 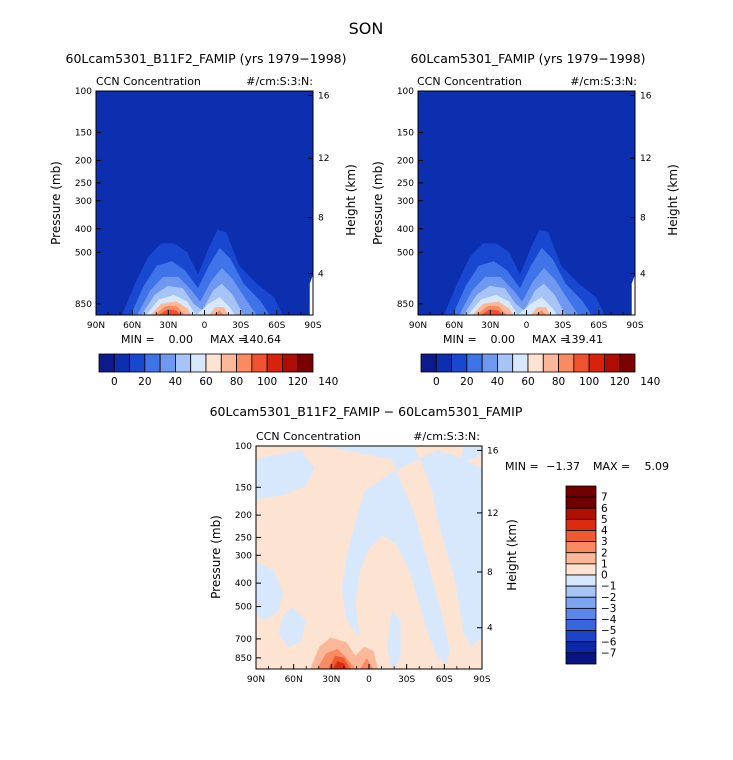 I want to click on panel-b-colorbar-label: 100, so click(x=589, y=382).